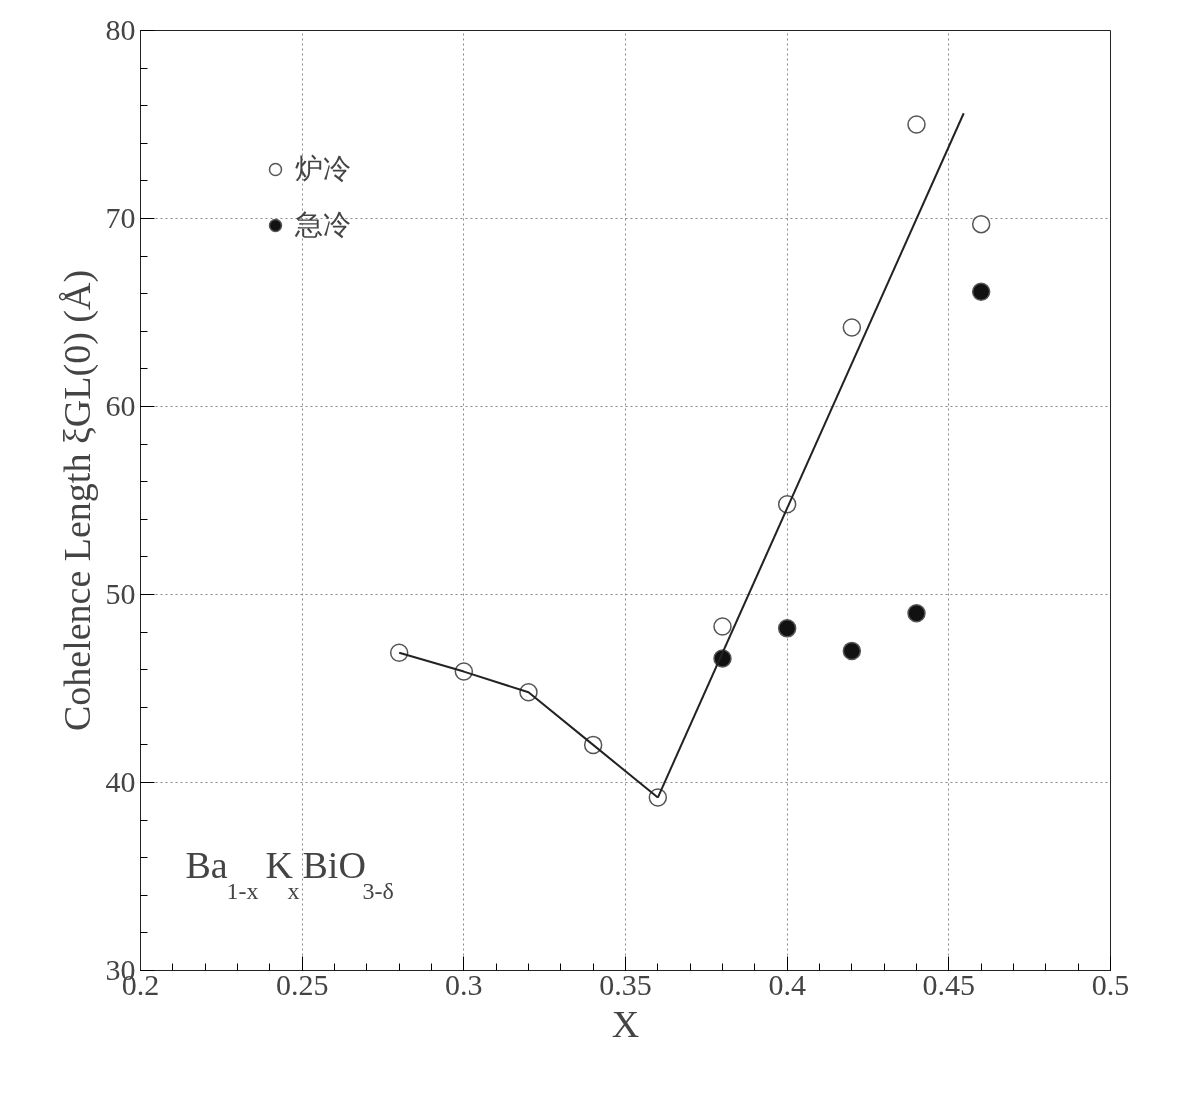  What do you see at coordinates (949, 984) in the screenshot?
I see `x-tick-label: 0.45` at bounding box center [949, 984].